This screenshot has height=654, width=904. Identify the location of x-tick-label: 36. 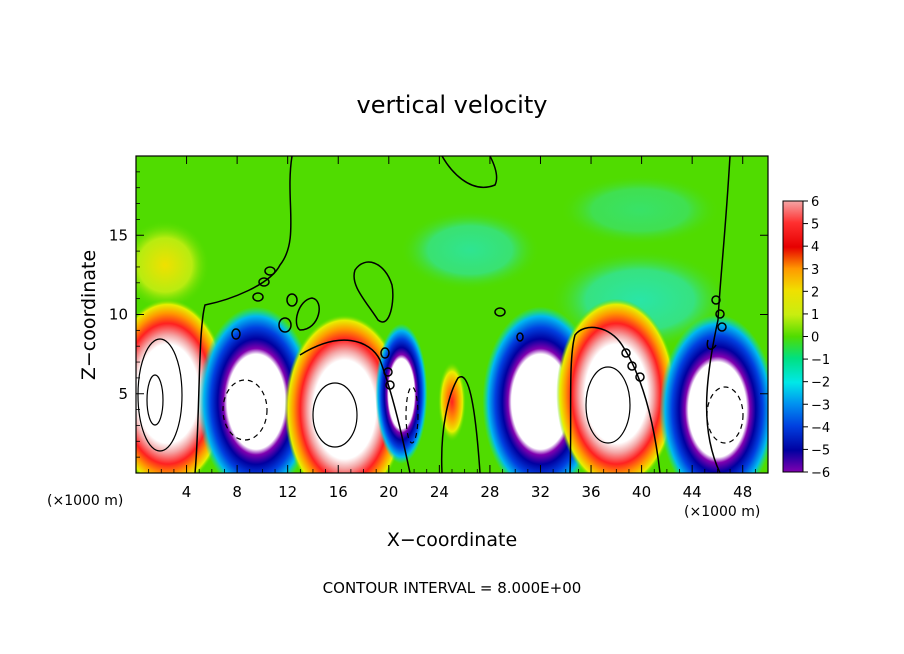
(590, 492).